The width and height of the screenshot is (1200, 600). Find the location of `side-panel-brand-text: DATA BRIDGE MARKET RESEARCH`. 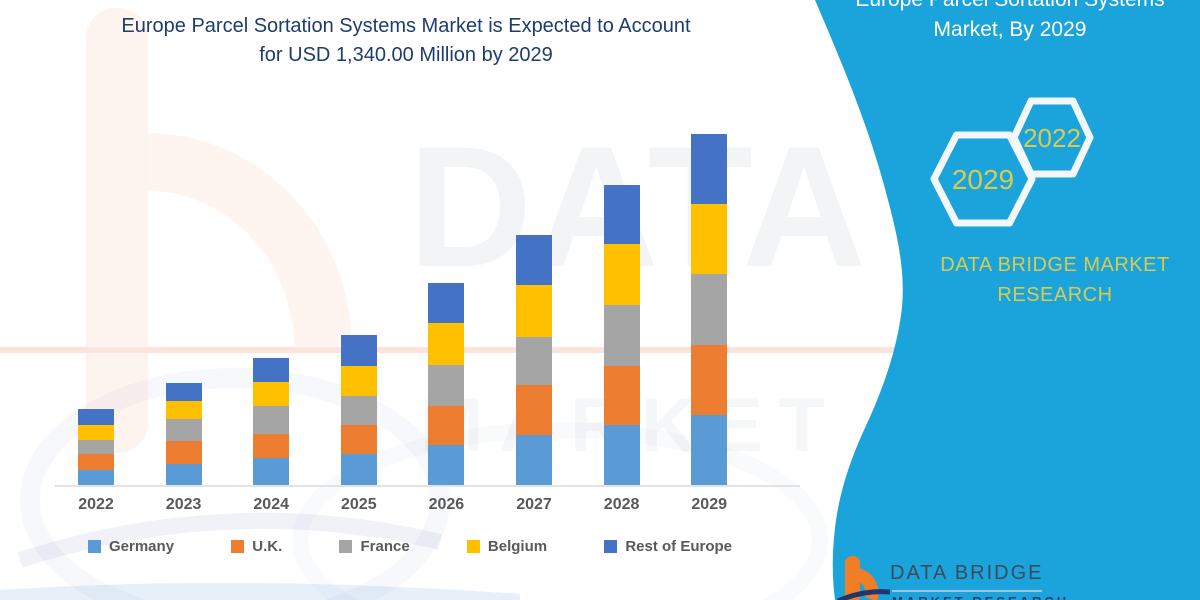

side-panel-brand-text: DATA BRIDGE MARKET RESEARCH is located at coordinates (1055, 280).